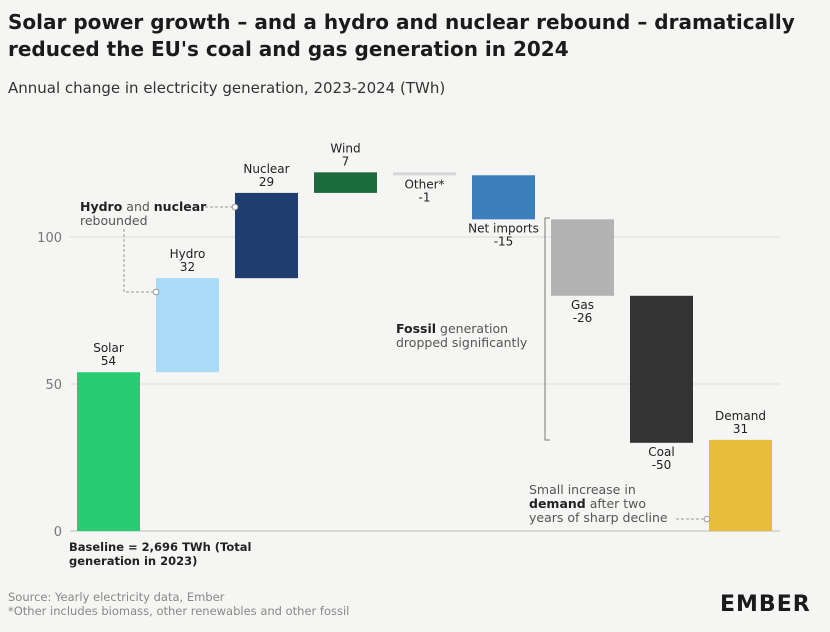 The height and width of the screenshot is (632, 830). What do you see at coordinates (58, 532) in the screenshot?
I see `y-tick-label: 0` at bounding box center [58, 532].